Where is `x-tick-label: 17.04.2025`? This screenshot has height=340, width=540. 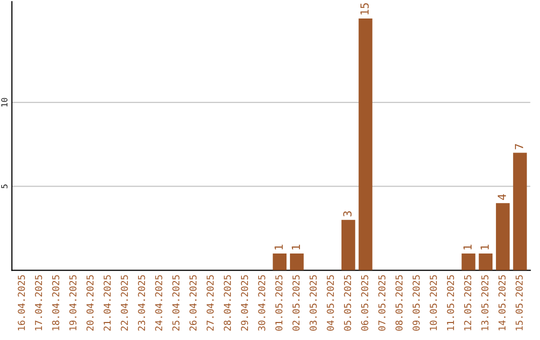 x-tick-label: 17.04.2025 is located at coordinates (38, 302).